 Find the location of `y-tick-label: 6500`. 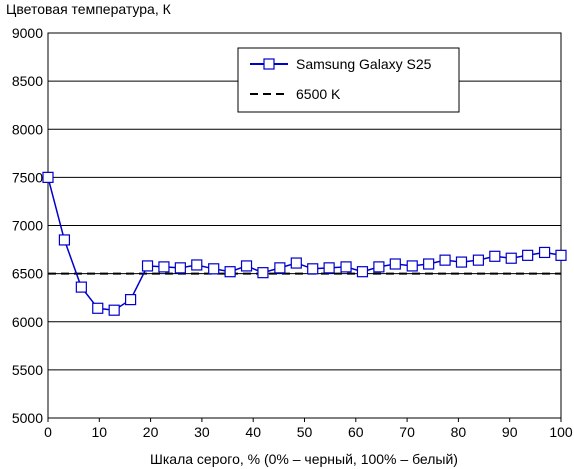

y-tick-label: 6500 is located at coordinates (27, 274).